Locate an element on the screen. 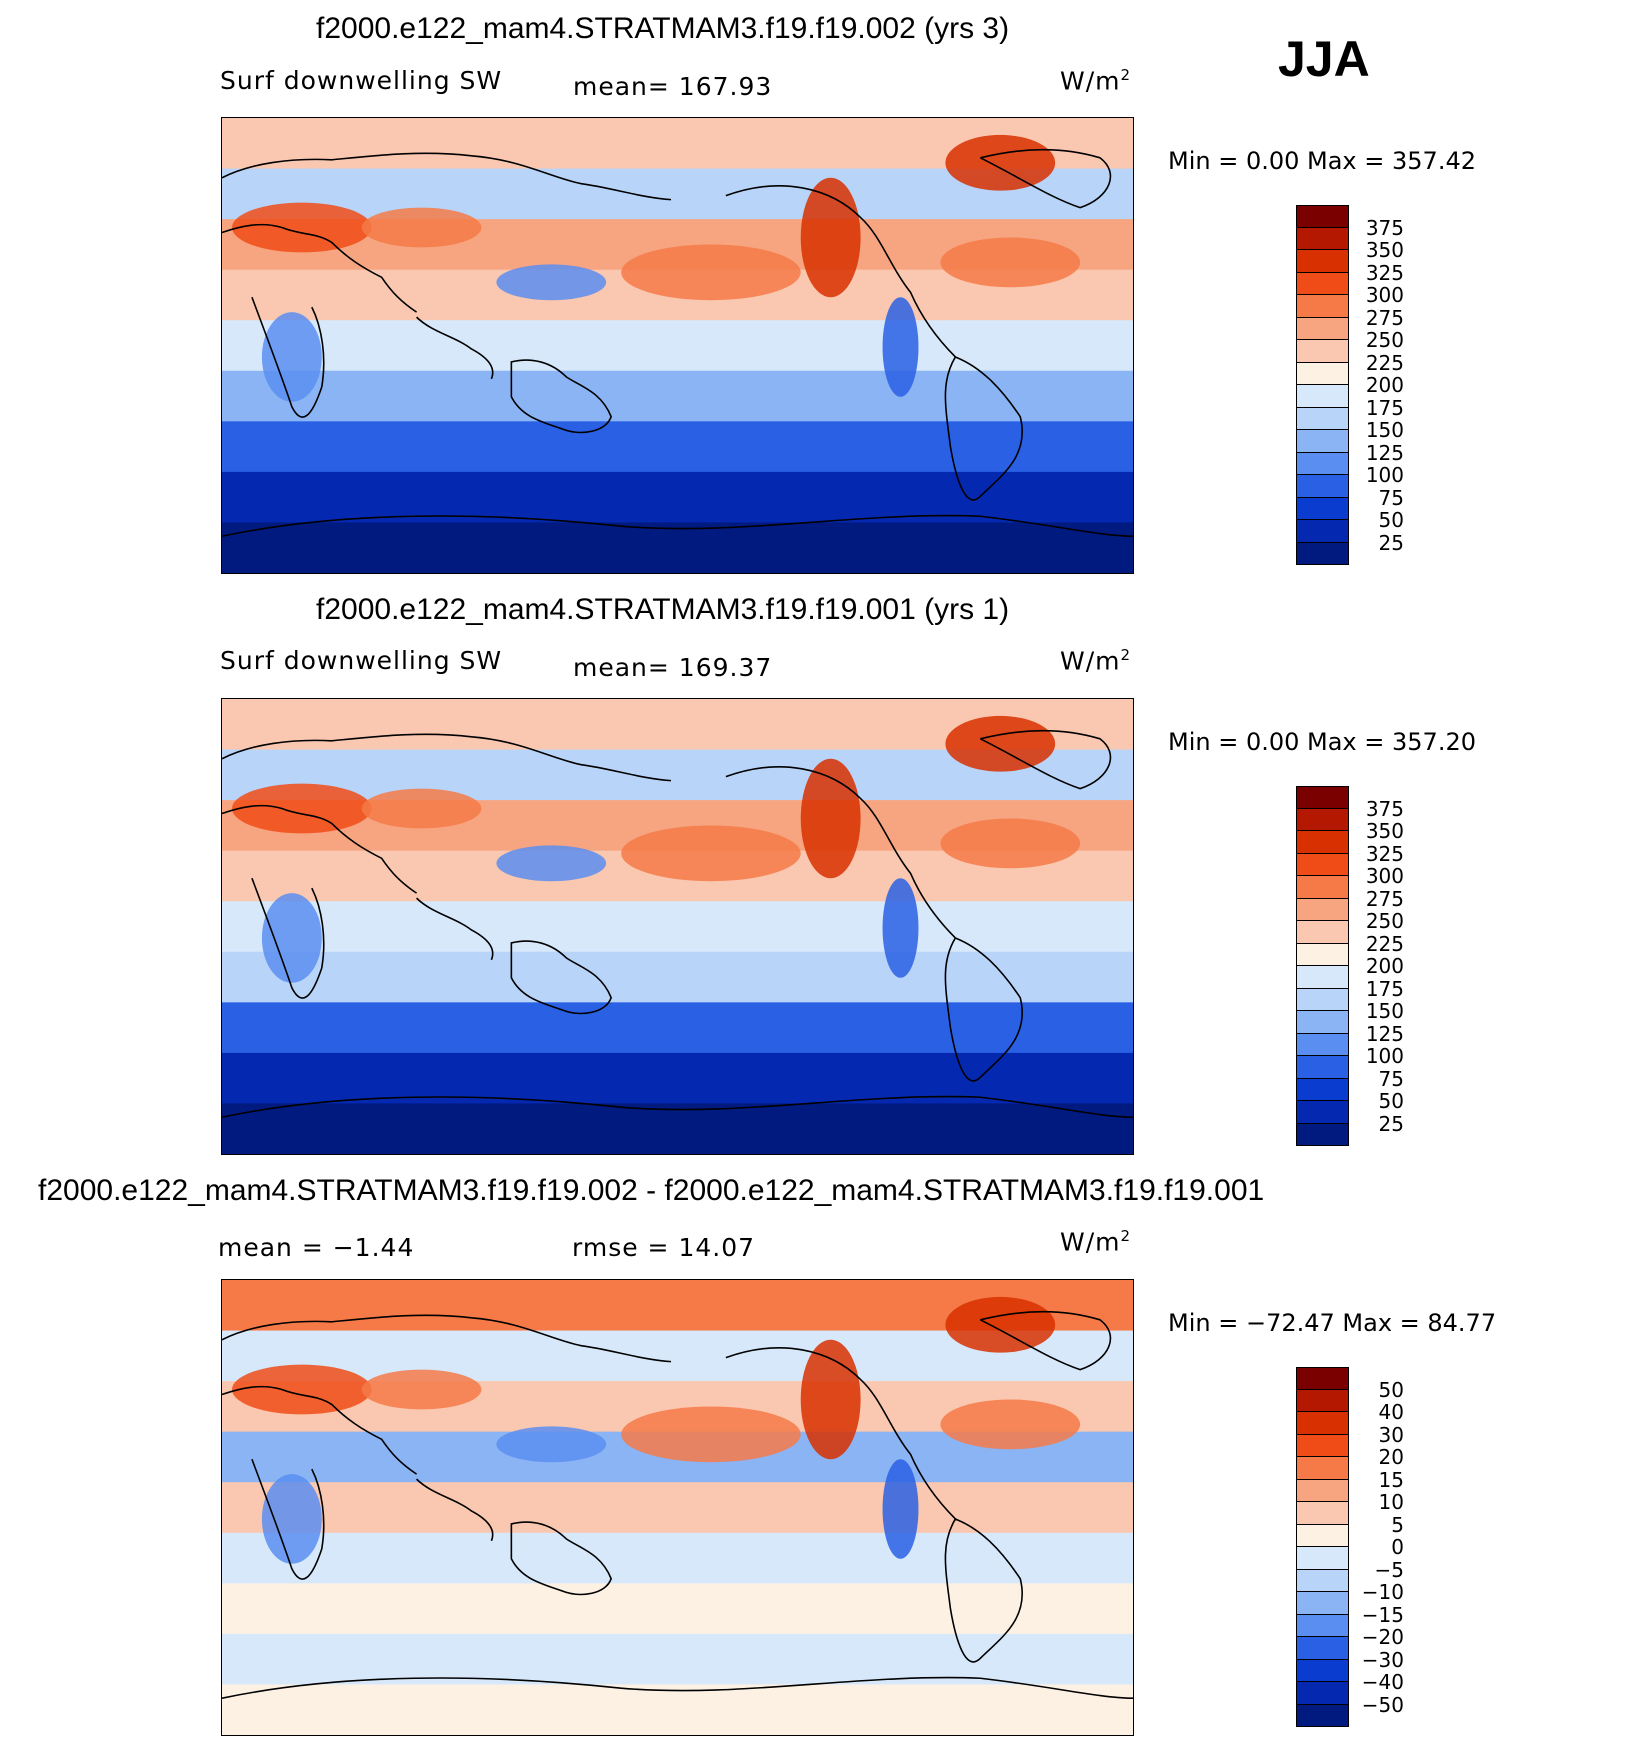 Image resolution: width=1647 pixels, height=1752 pixels. panel-3-map is located at coordinates (677, 1507).